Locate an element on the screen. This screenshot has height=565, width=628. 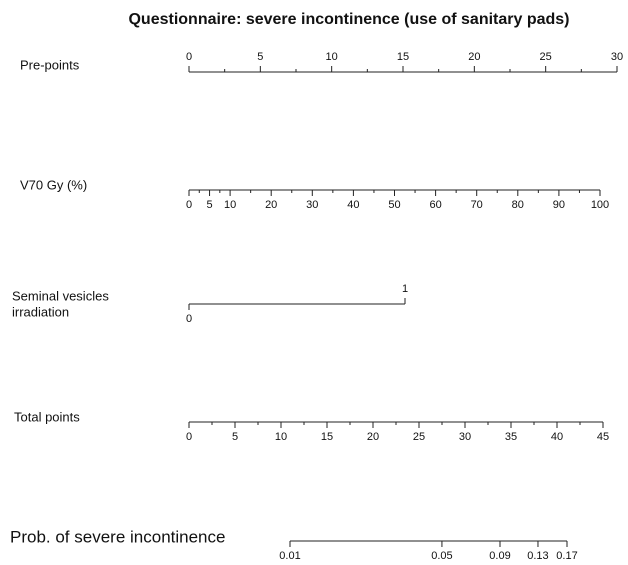
axis-label: Total points is located at coordinates (47, 416).